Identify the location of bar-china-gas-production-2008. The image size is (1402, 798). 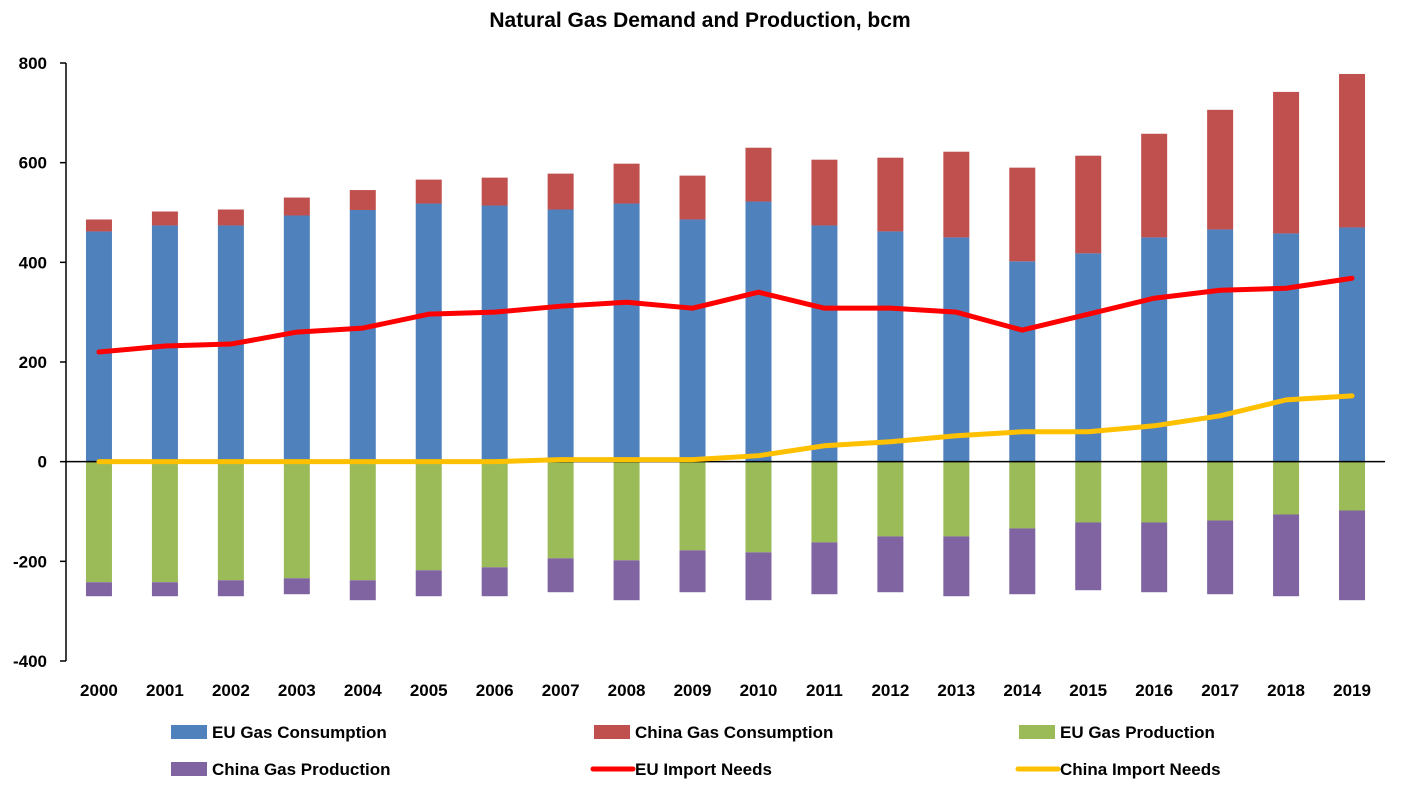
(626, 580).